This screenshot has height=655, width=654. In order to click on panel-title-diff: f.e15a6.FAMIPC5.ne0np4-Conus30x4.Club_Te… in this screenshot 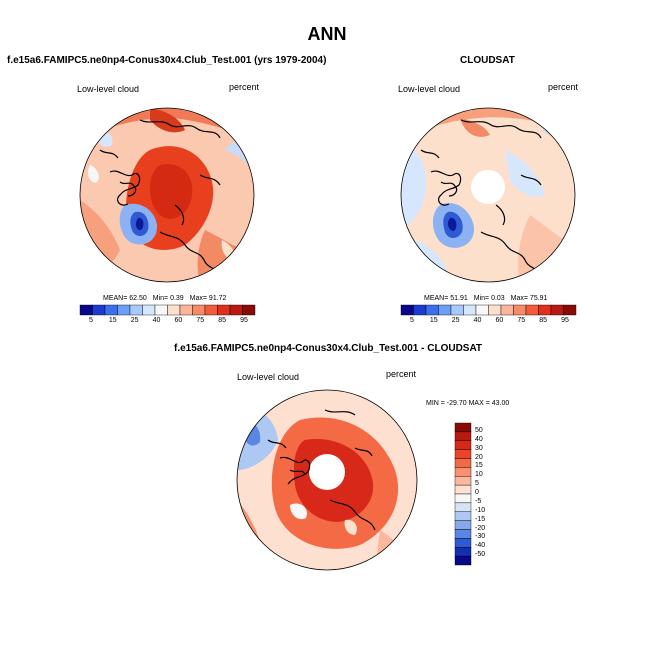, I will do `click(328, 348)`.